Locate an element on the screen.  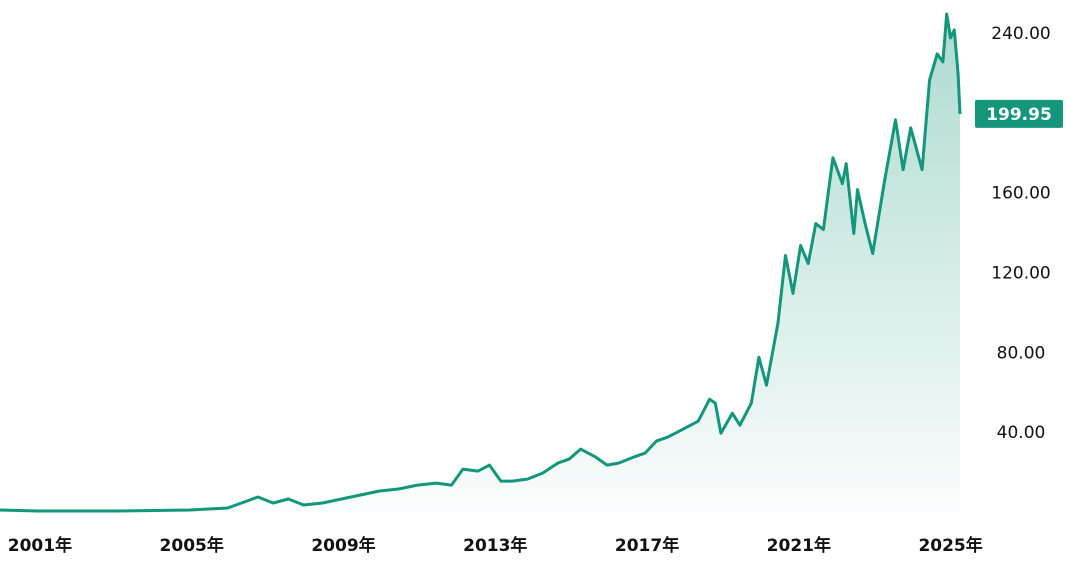
y-tick-label: 240.00 is located at coordinates (1020, 34).